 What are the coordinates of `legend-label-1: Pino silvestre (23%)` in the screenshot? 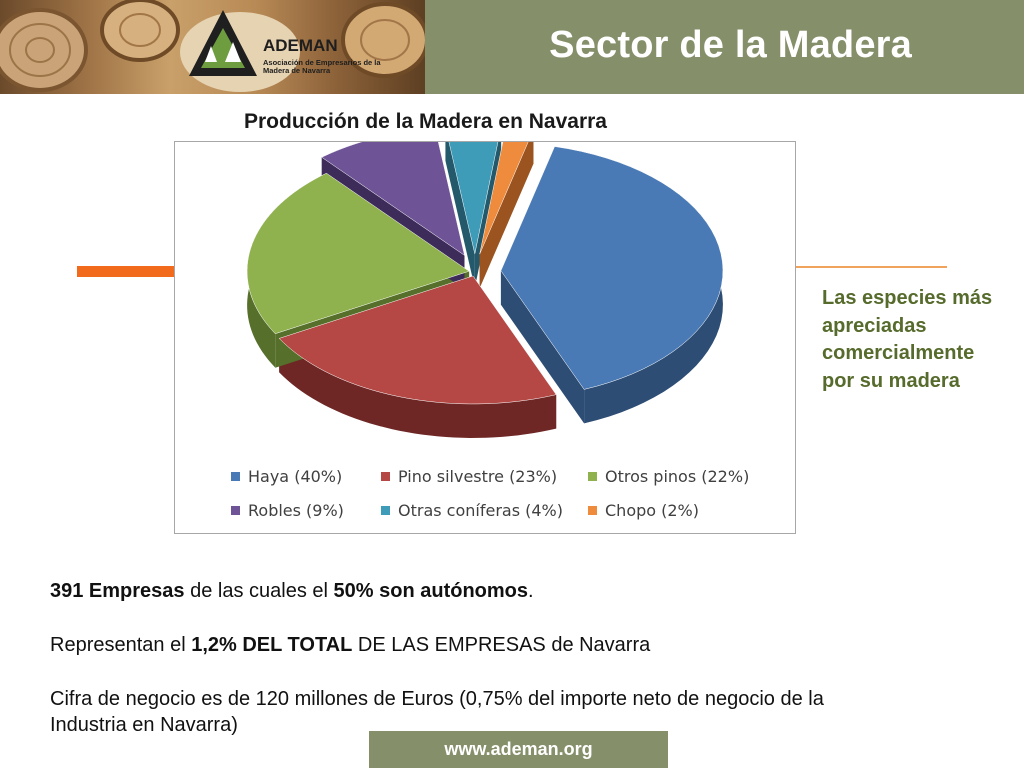 It's located at (478, 476).